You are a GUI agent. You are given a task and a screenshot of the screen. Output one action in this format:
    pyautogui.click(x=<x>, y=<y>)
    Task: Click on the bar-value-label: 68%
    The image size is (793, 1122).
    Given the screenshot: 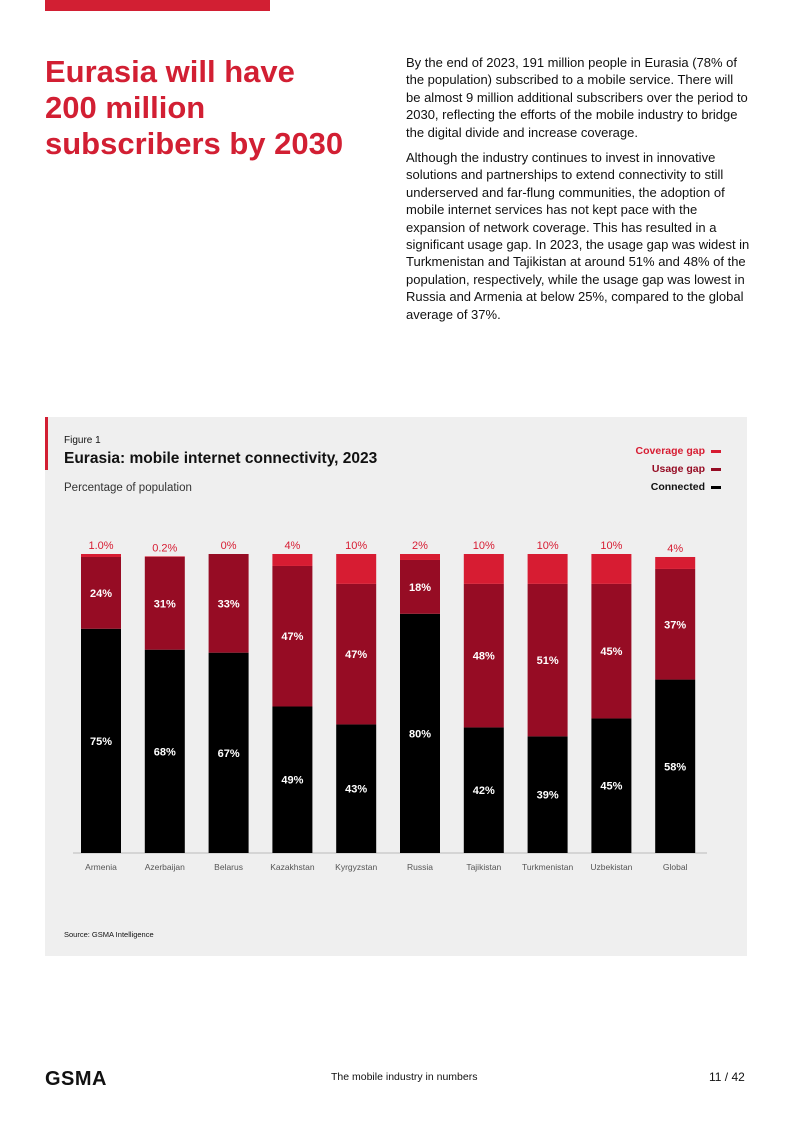 What is the action you would take?
    pyautogui.click(x=165, y=752)
    